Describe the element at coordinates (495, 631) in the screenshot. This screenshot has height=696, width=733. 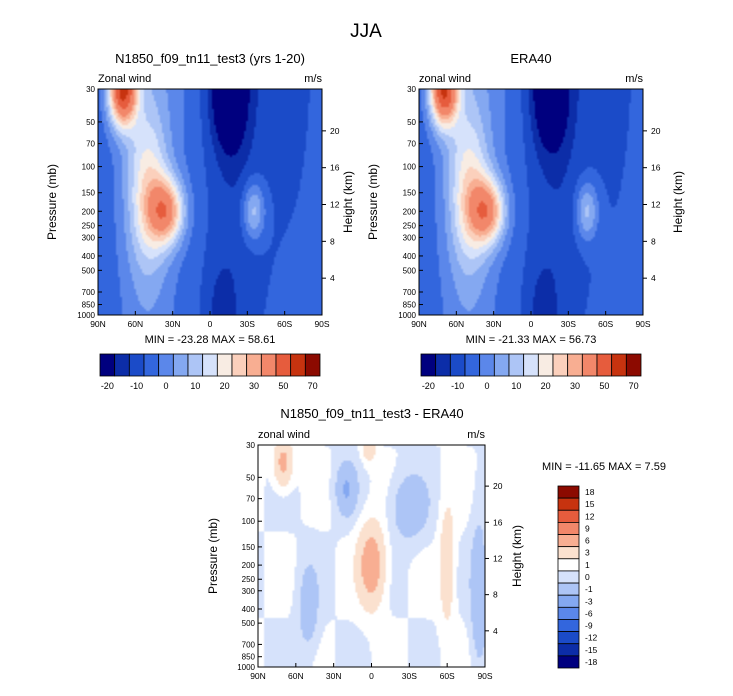
I see `panel-diff-height-tick-label: 4` at that location.